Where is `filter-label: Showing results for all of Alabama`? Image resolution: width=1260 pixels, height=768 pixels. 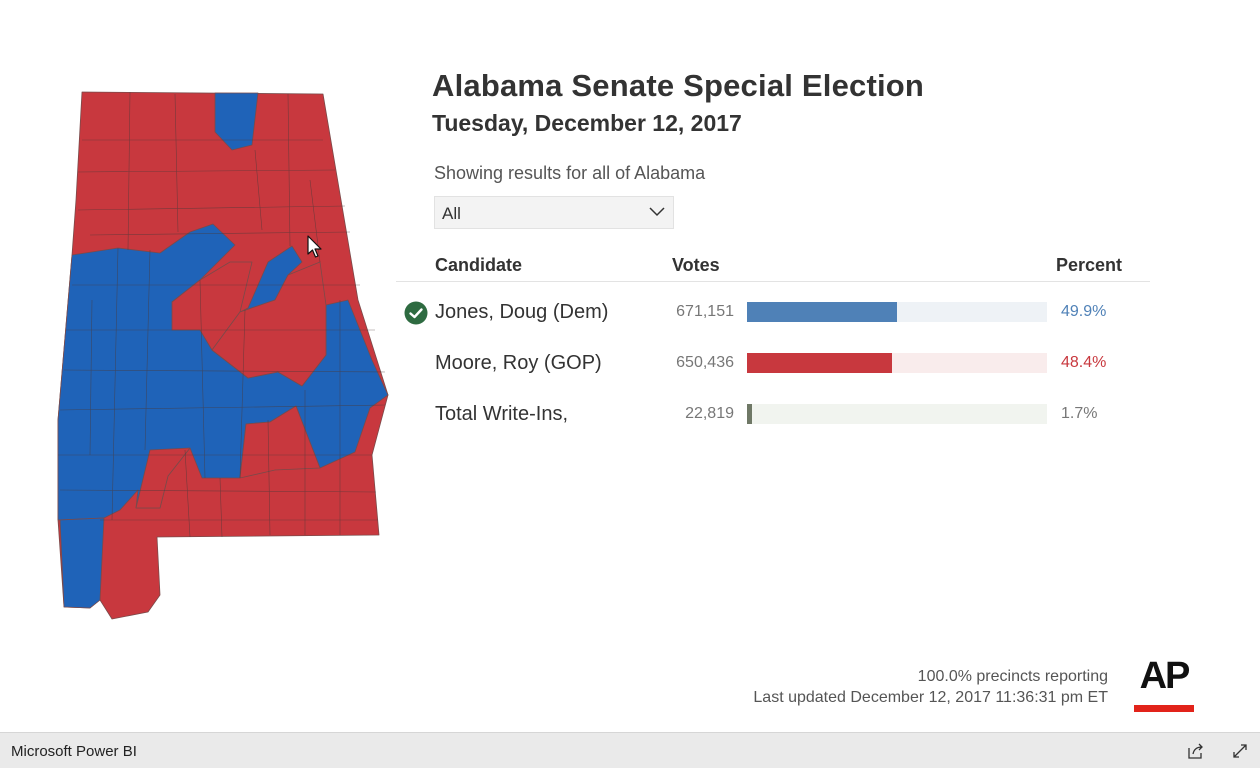 filter-label: Showing results for all of Alabama is located at coordinates (570, 173).